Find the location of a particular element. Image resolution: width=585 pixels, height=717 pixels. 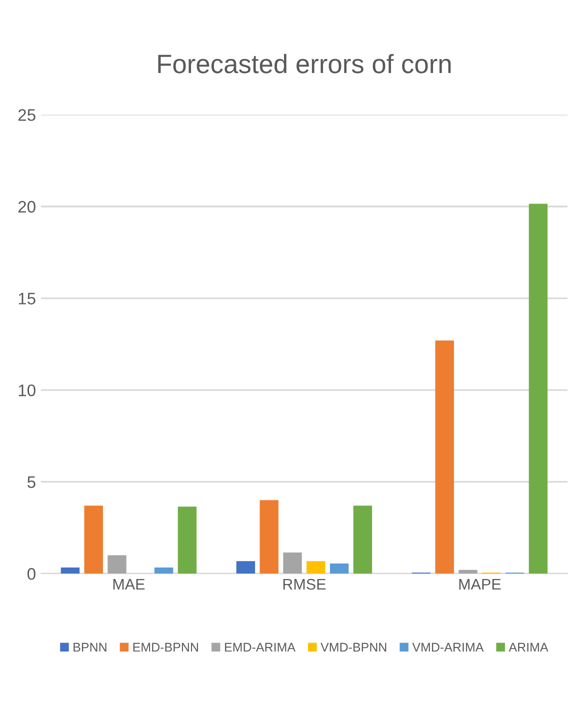

x-tick-label: MAPE is located at coordinates (480, 584).